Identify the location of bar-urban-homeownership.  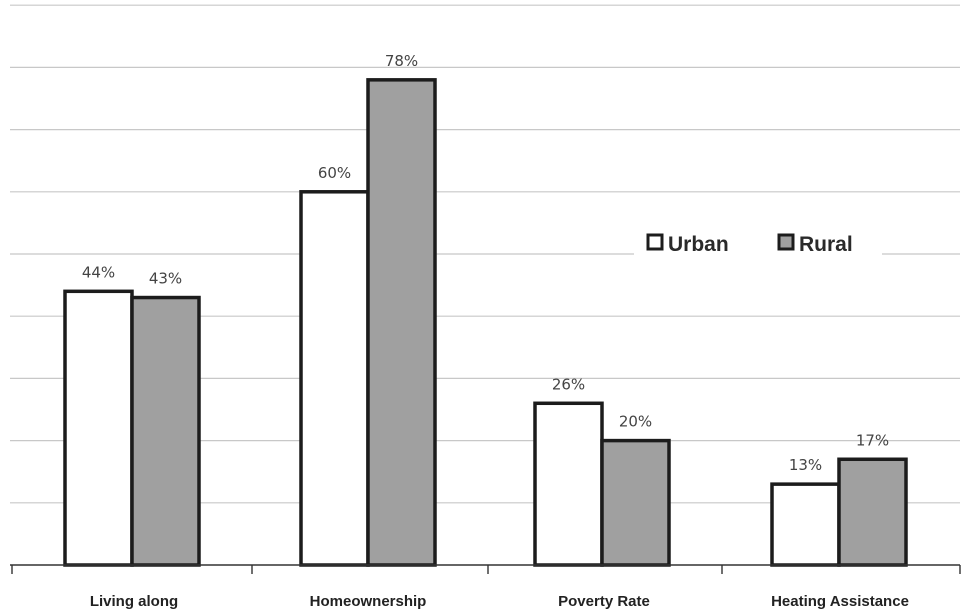
(334, 378).